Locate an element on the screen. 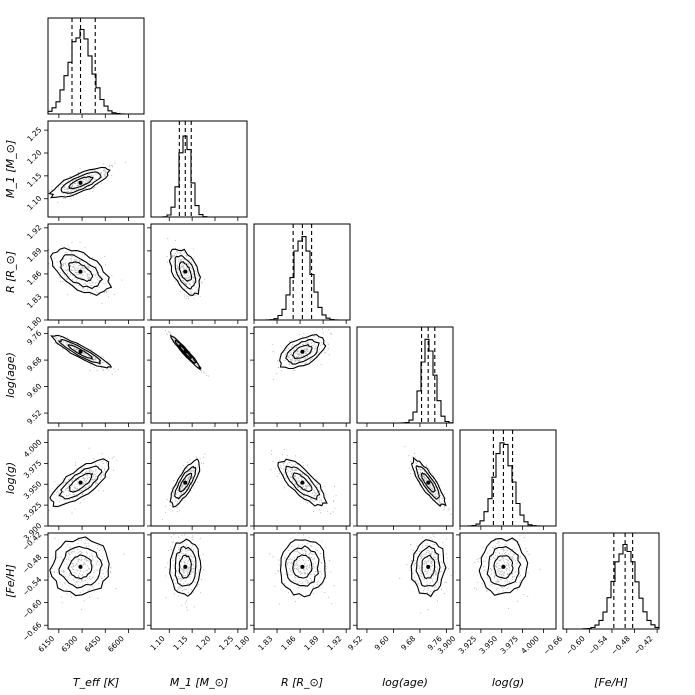 Image resolution: width=695 pixels, height=695 pixels. panel-teff-vs-logage: 9.529.609.689.76 is located at coordinates (85, 376).